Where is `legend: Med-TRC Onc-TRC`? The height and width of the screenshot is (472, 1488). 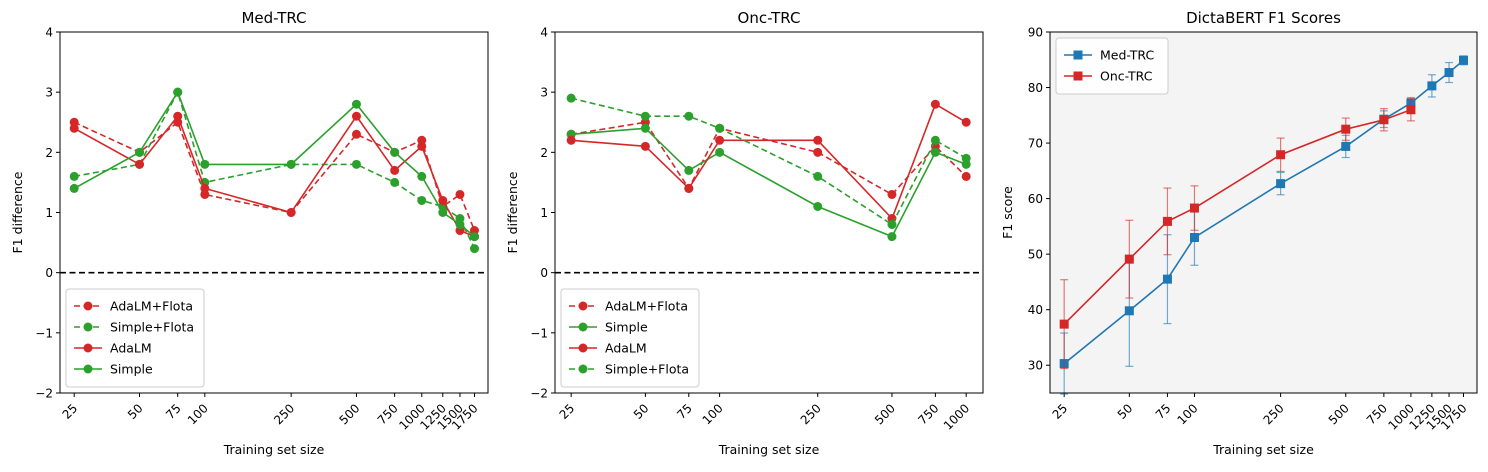
legend: Med-TRC Onc-TRC is located at coordinates (1112, 66).